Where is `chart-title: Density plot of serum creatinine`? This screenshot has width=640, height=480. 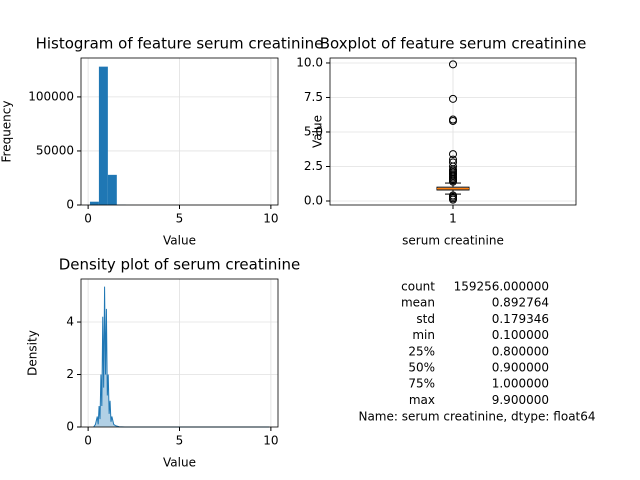
chart-title: Density plot of serum creatinine is located at coordinates (180, 265).